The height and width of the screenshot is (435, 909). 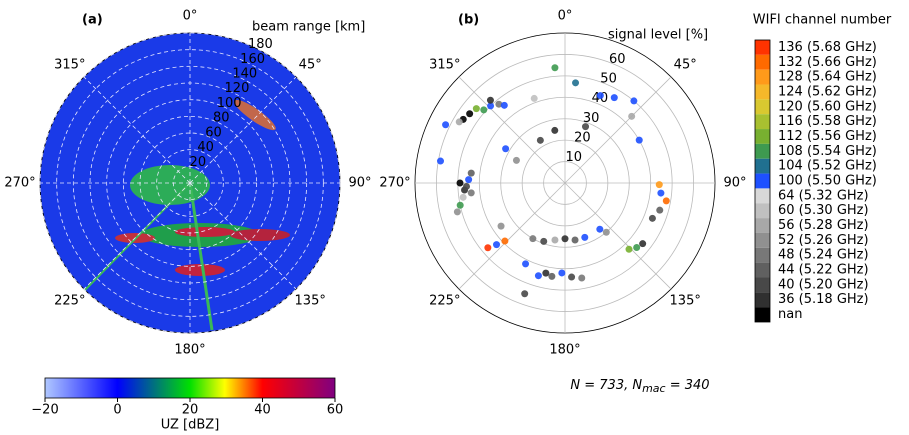 I want to click on colorbar-tick-label: −20, so click(x=44, y=410).